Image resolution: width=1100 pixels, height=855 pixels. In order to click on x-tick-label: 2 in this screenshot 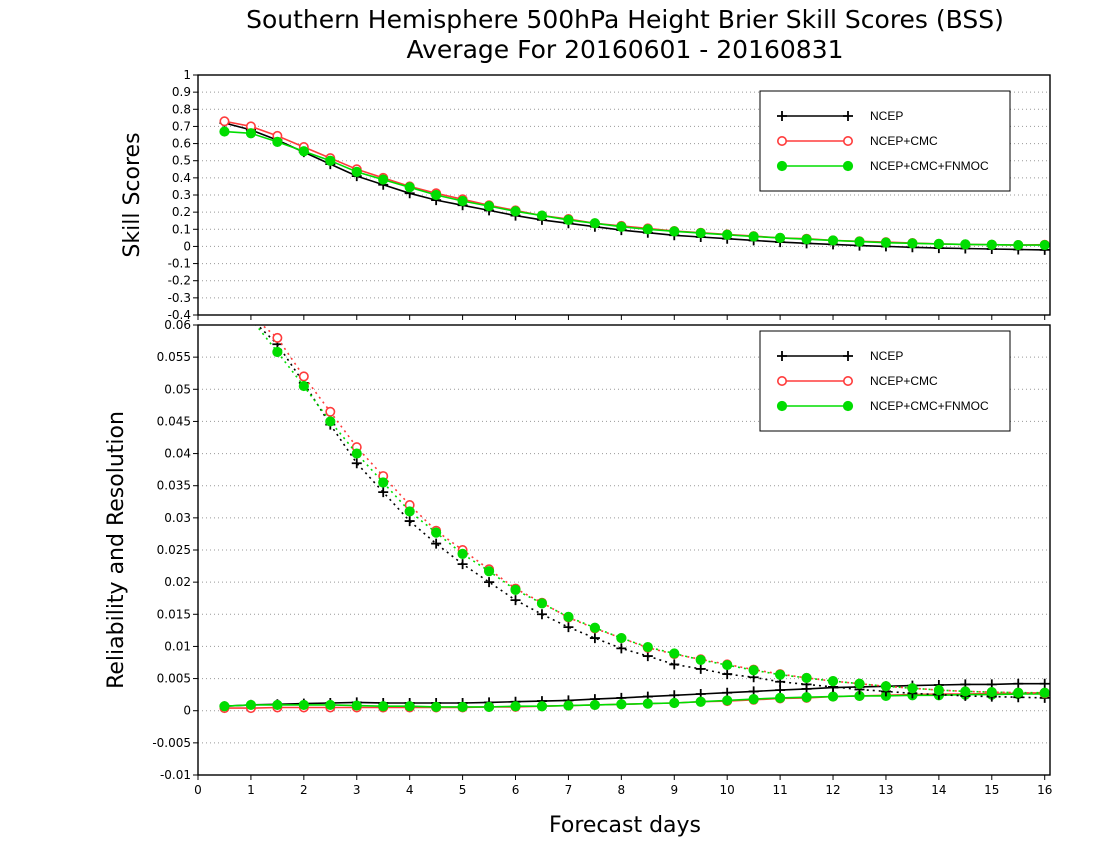, I will do `click(304, 790)`.